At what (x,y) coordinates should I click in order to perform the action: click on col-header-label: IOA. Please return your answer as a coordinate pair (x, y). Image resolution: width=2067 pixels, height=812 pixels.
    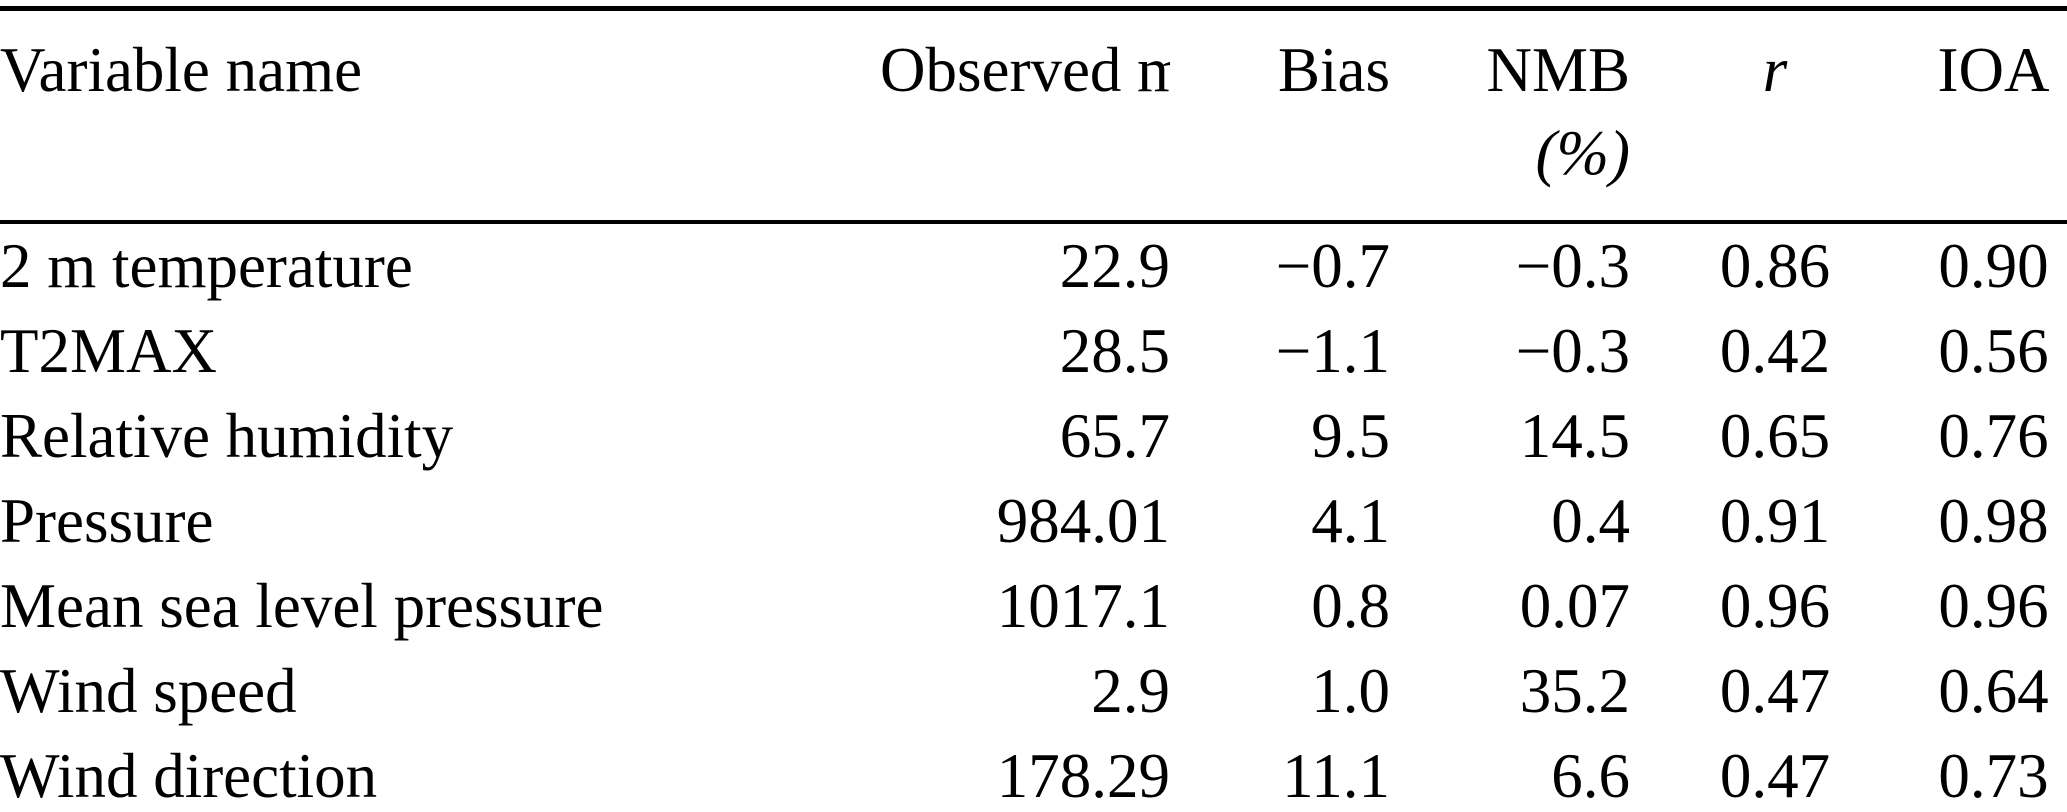
    Looking at the image, I should click on (1993, 70).